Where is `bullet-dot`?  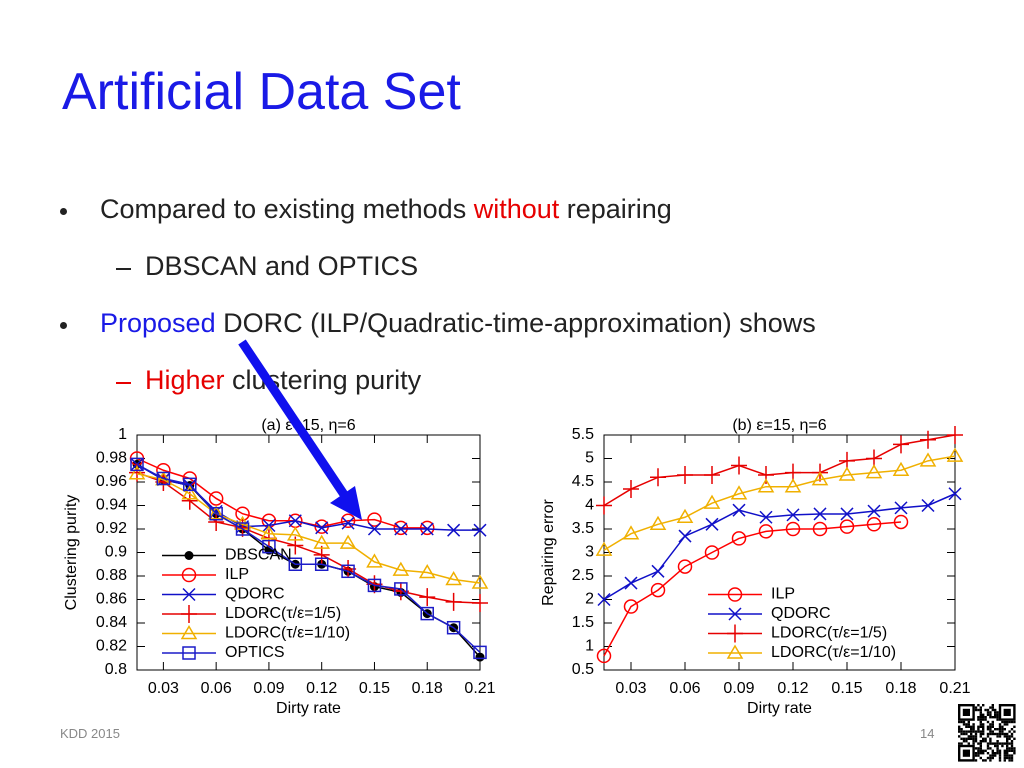 bullet-dot is located at coordinates (63, 211).